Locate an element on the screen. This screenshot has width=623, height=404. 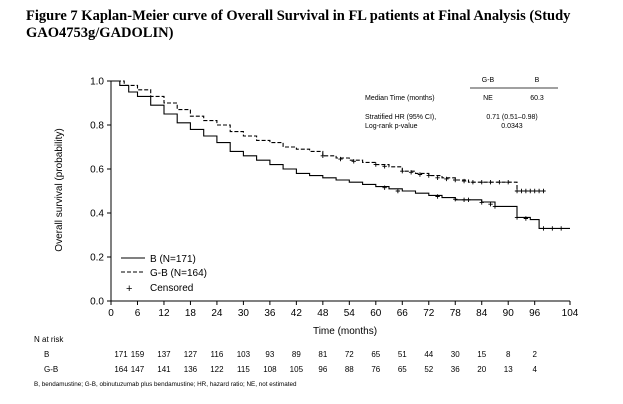
x-tick-label: 36 is located at coordinates (270, 313).